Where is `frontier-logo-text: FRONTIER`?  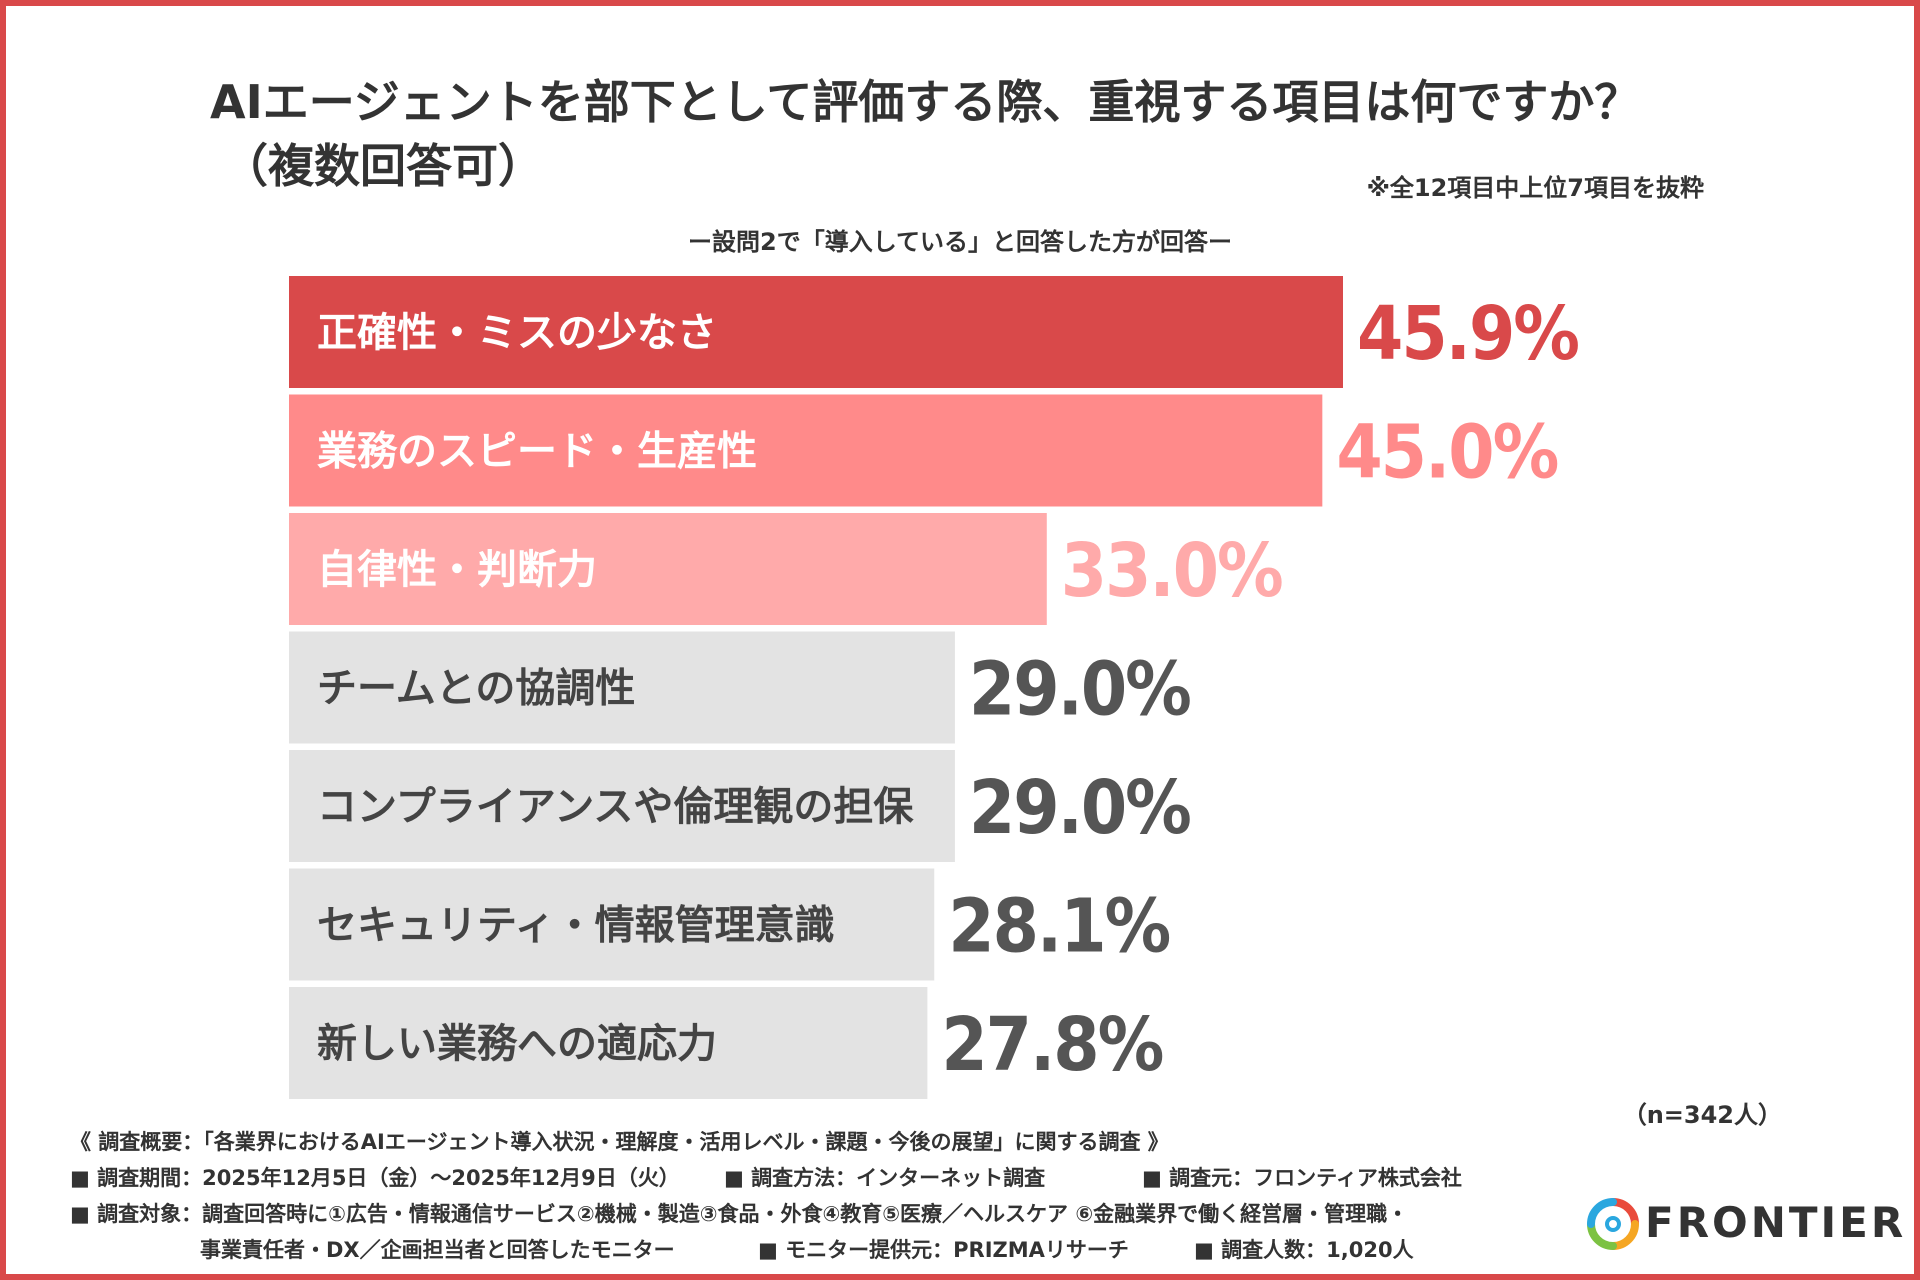
frontier-logo-text: FRONTIER is located at coordinates (1776, 1222).